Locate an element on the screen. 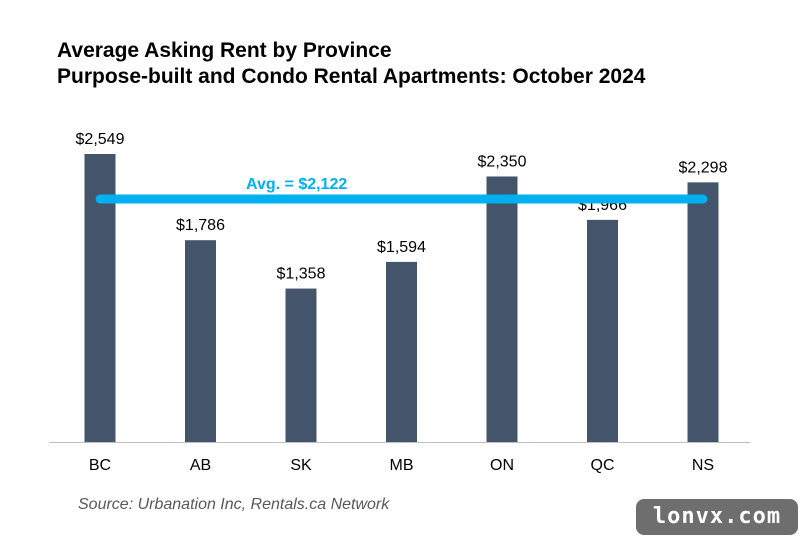  x-tick-label-sk: SK is located at coordinates (301, 465).